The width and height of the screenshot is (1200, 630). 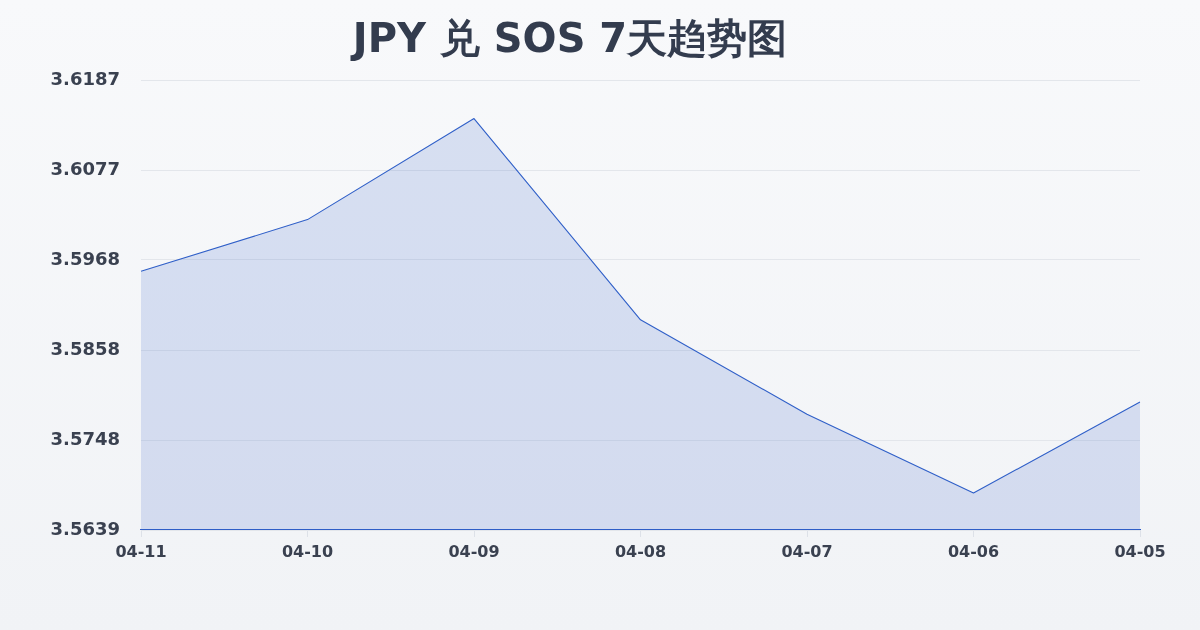 I want to click on x-tick-label: 04-07, so click(x=807, y=551).